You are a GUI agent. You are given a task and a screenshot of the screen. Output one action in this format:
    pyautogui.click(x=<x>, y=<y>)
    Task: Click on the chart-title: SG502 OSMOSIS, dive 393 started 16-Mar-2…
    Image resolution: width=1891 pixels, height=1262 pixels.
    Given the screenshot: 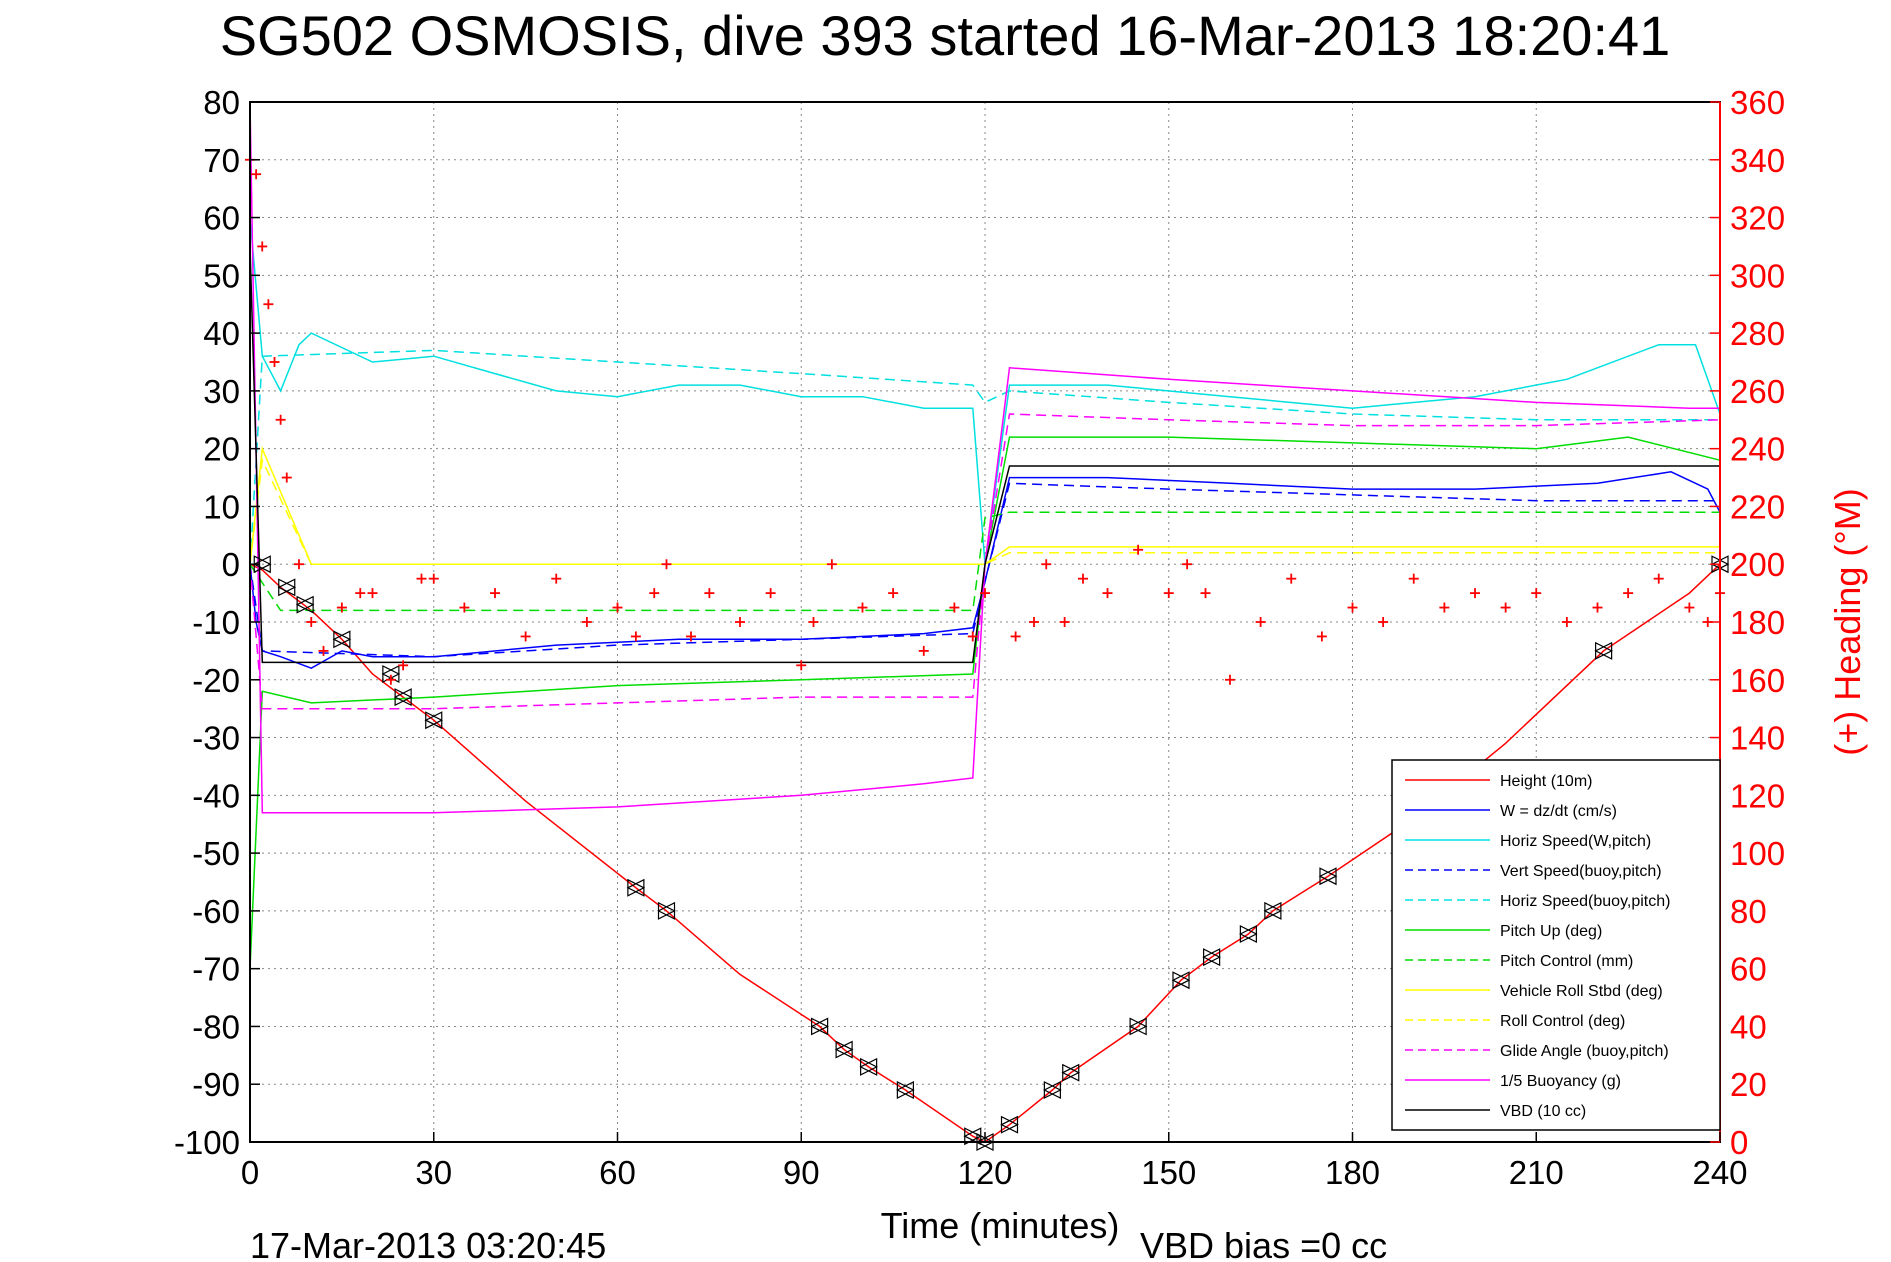 What is the action you would take?
    pyautogui.click(x=945, y=35)
    